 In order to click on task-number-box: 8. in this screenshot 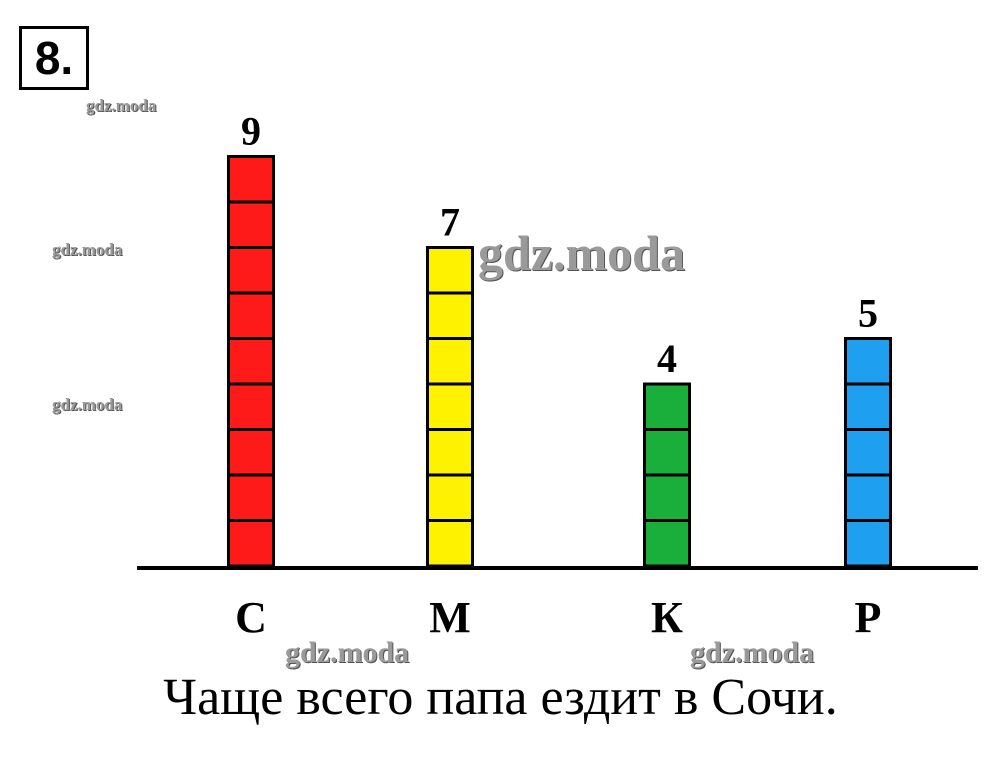, I will do `click(54, 58)`.